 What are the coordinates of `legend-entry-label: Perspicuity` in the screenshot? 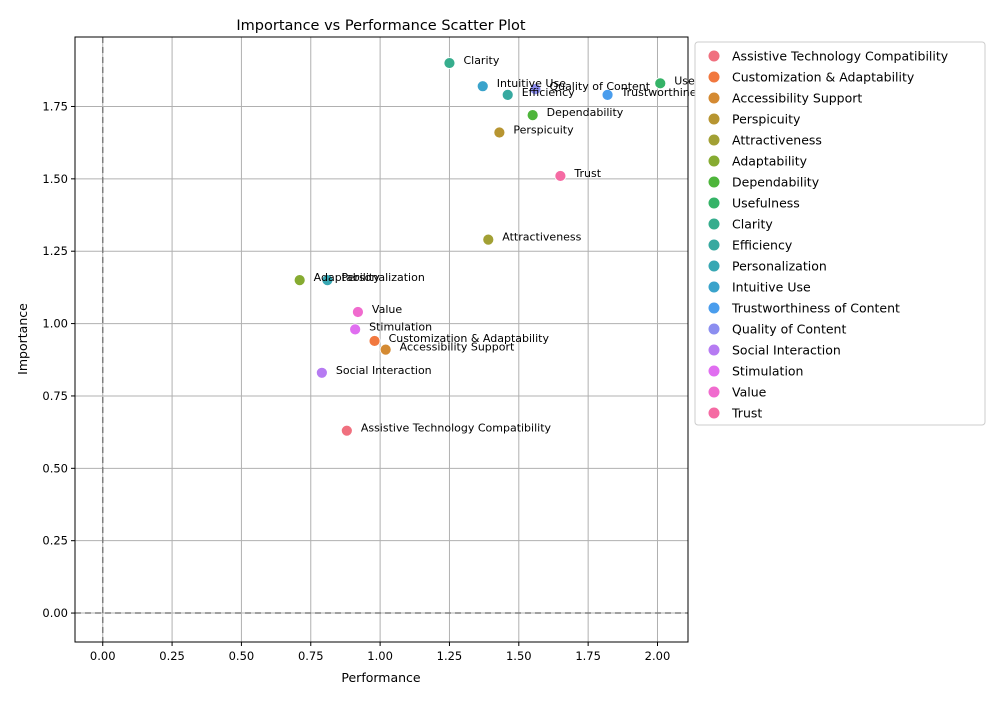 It's located at (766, 119).